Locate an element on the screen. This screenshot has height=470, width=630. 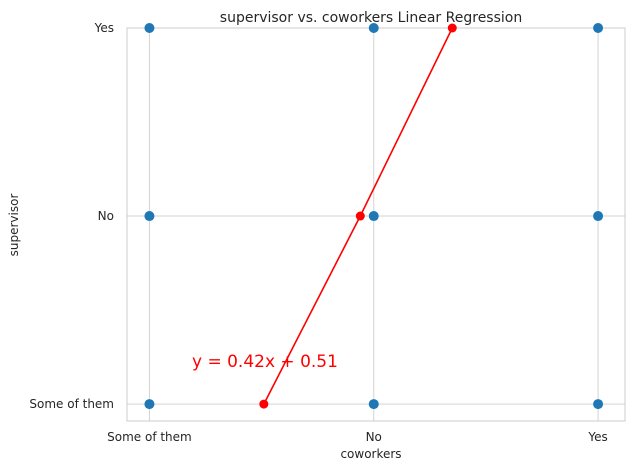
x-tick-label: Yes is located at coordinates (597, 437).